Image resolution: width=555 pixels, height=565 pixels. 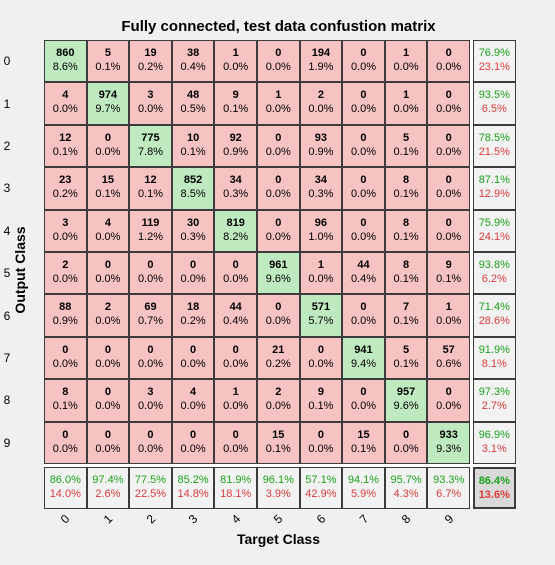 I want to click on cell-count: 44, so click(x=363, y=265).